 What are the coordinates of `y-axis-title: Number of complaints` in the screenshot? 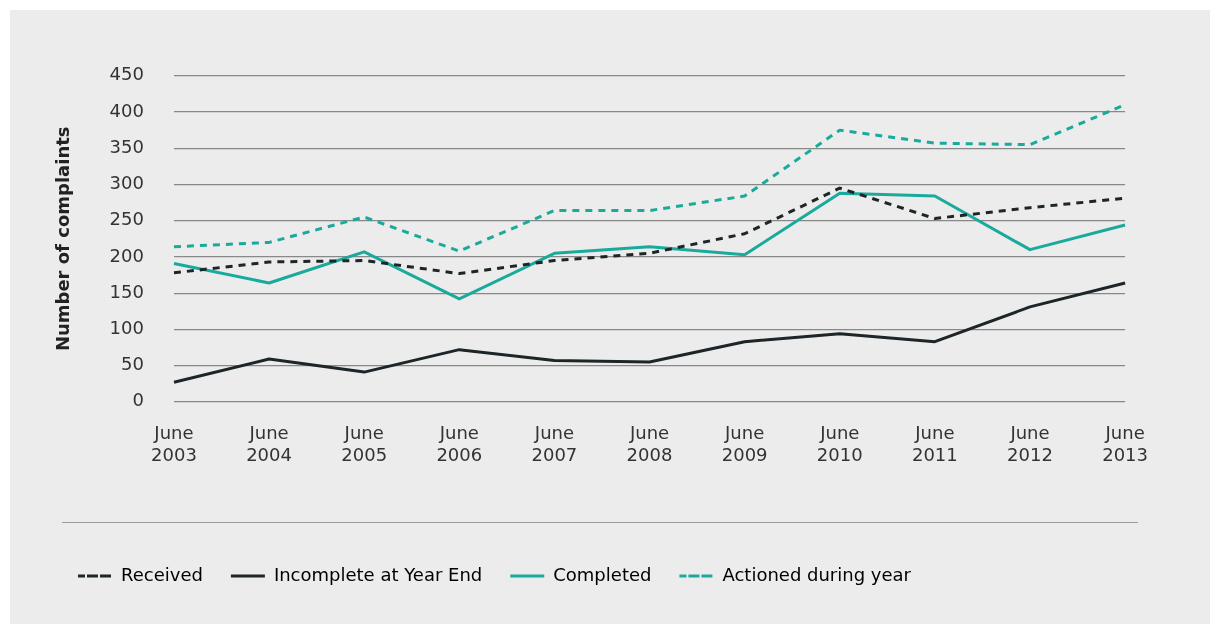 It's located at (63, 239).